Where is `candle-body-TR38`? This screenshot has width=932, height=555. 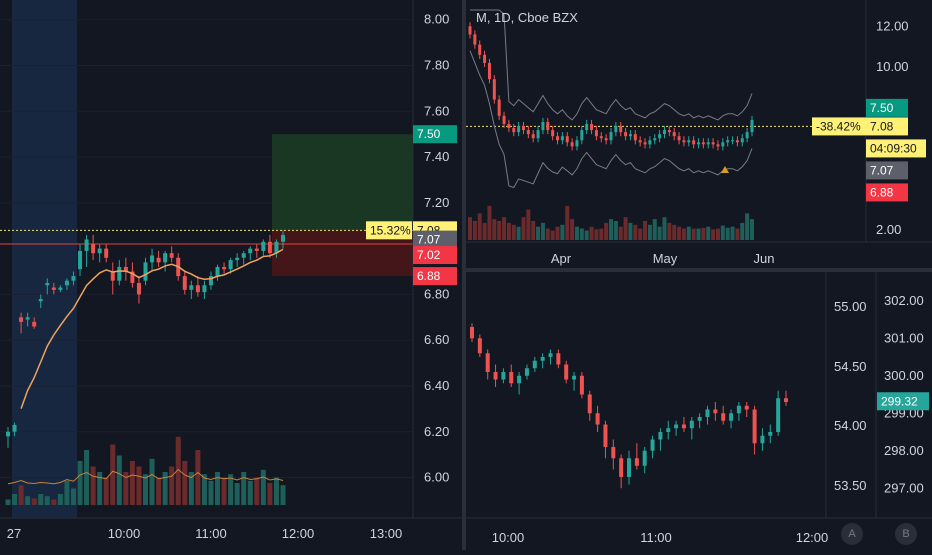 candle-body-TR38 is located at coordinates (655, 139).